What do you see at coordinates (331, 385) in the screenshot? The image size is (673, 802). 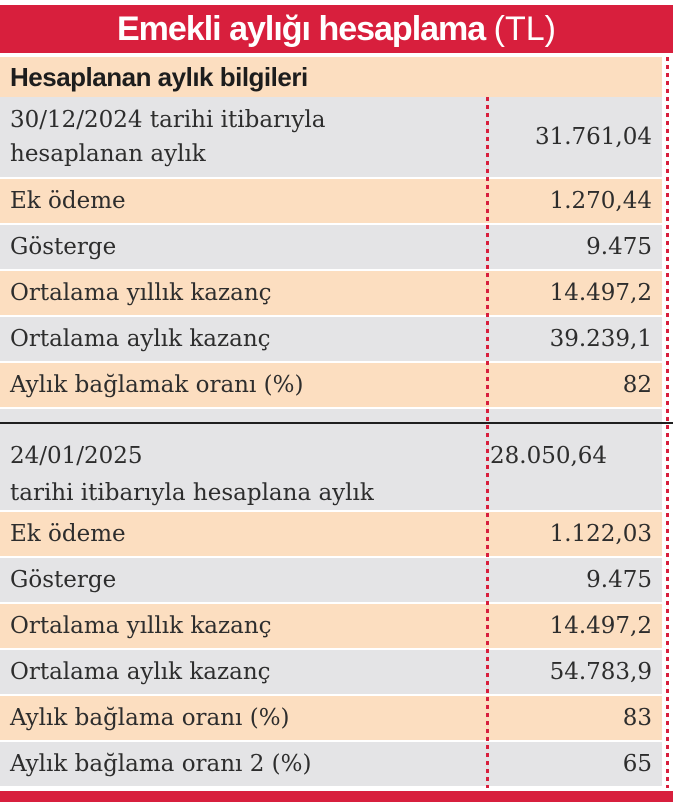 I see `table-row: Aylık bağlamak oranı (%) 82` at bounding box center [331, 385].